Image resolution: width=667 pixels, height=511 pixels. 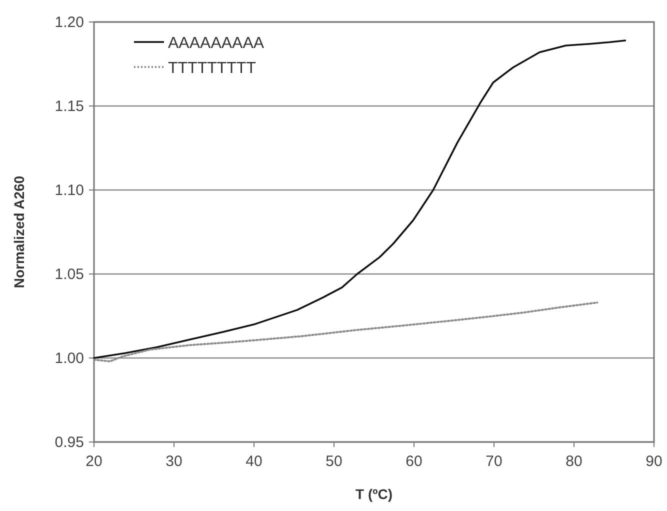 I want to click on y-tick-label: 0.95, so click(x=69, y=442).